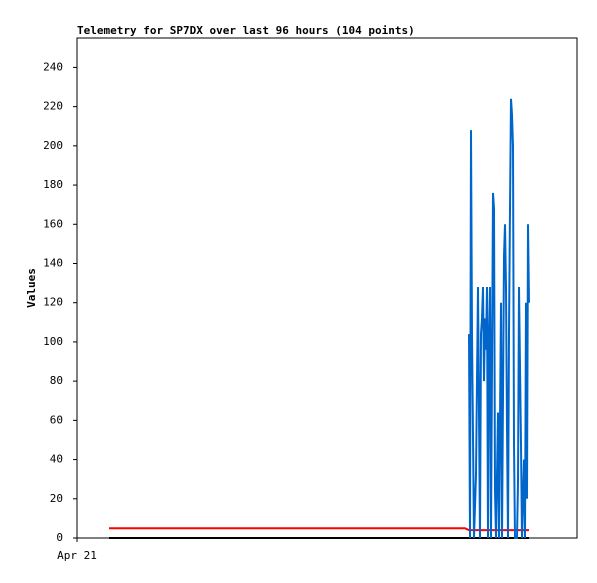 The image size is (597, 583). What do you see at coordinates (53, 302) in the screenshot?
I see `y-tick-label: 120` at bounding box center [53, 302].